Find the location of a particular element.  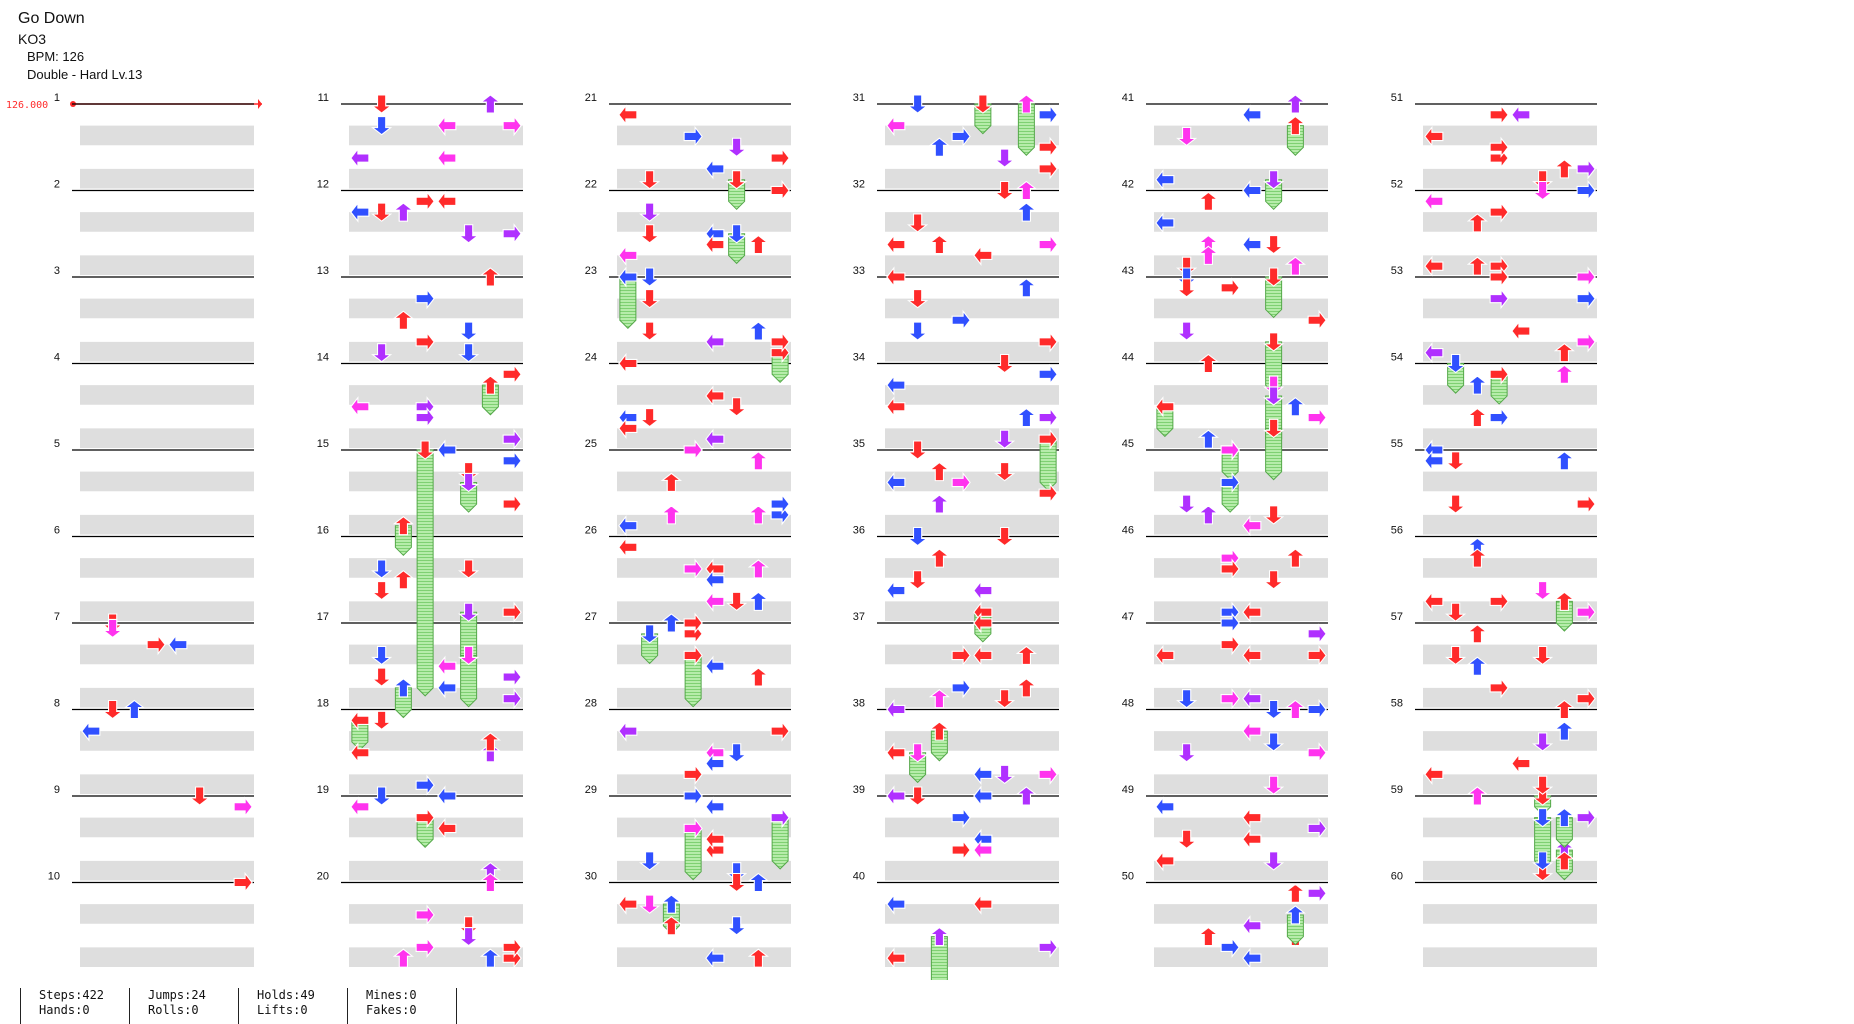

measure-label: 58 is located at coordinates (1397, 704).